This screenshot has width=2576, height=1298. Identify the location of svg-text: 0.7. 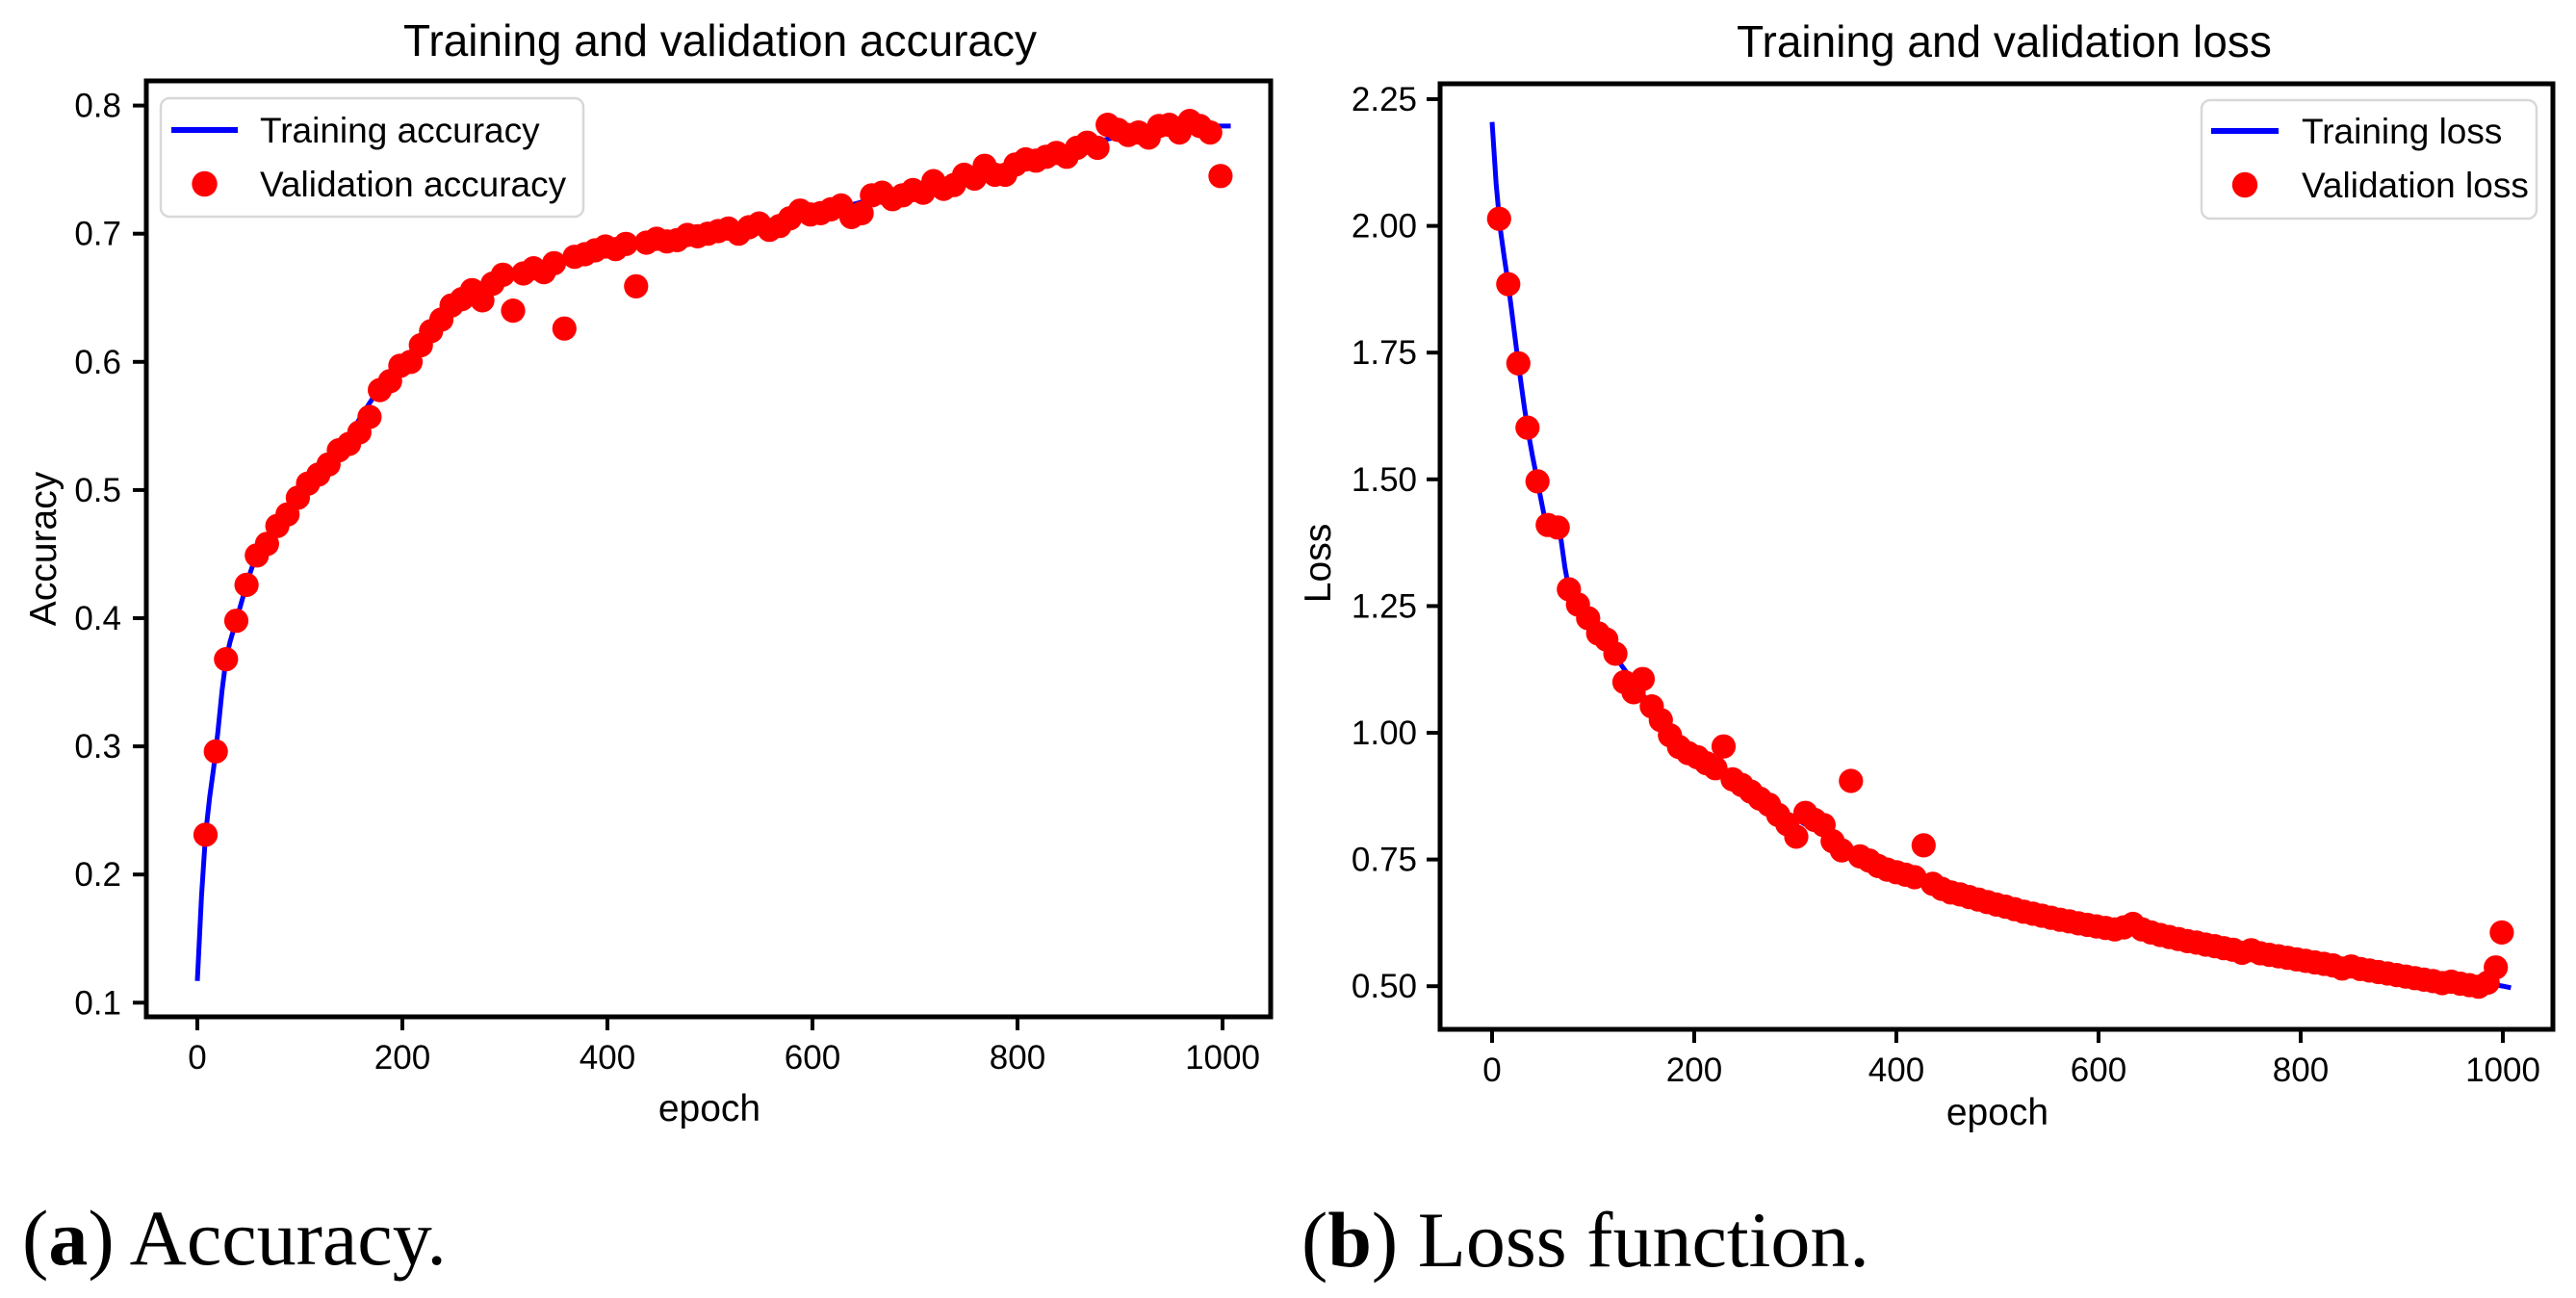
(98, 234).